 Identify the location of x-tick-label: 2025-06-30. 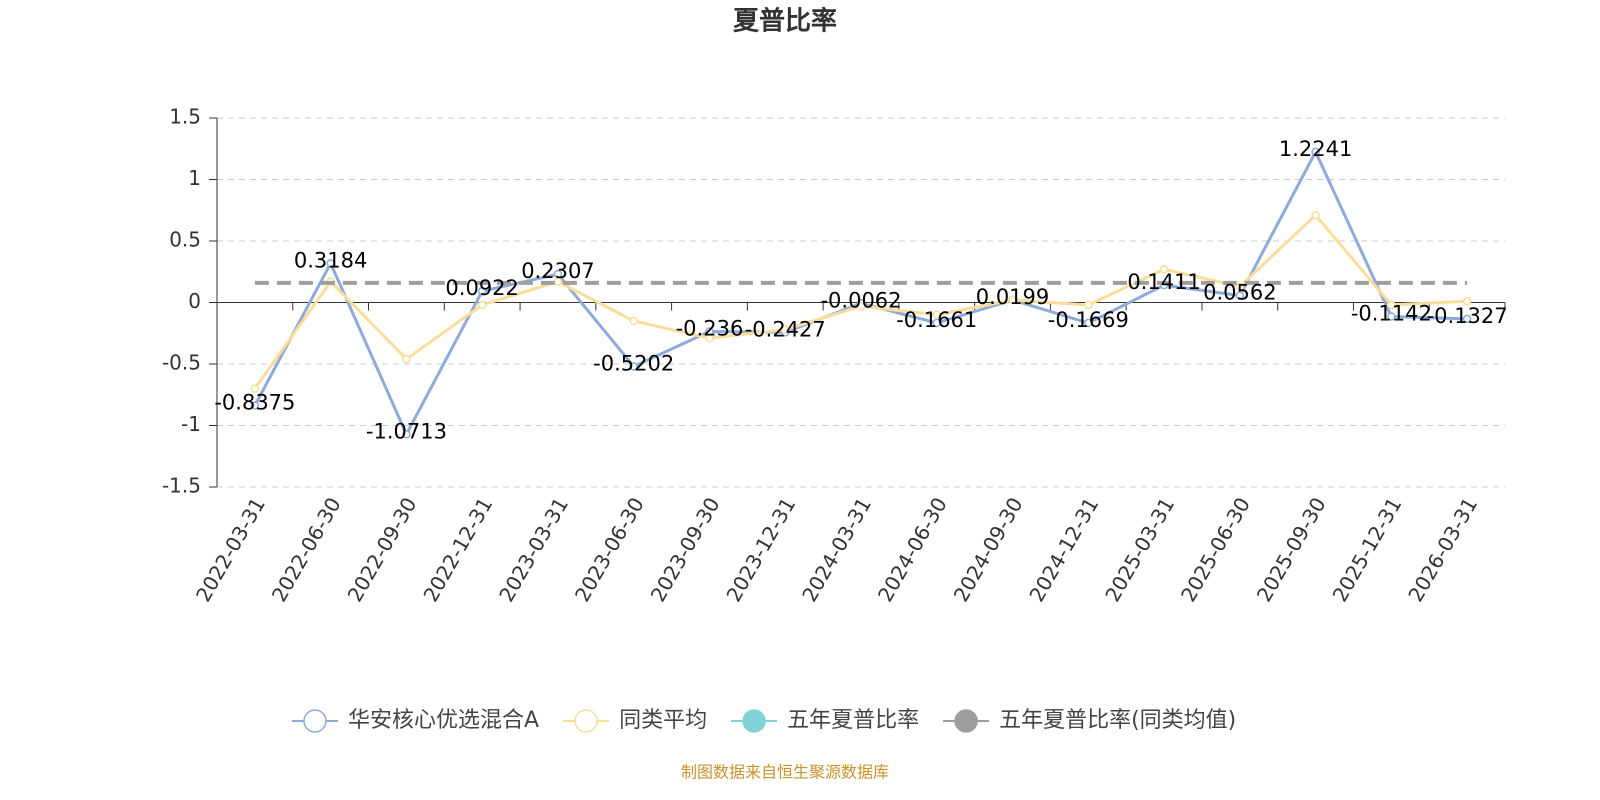
(1215, 549).